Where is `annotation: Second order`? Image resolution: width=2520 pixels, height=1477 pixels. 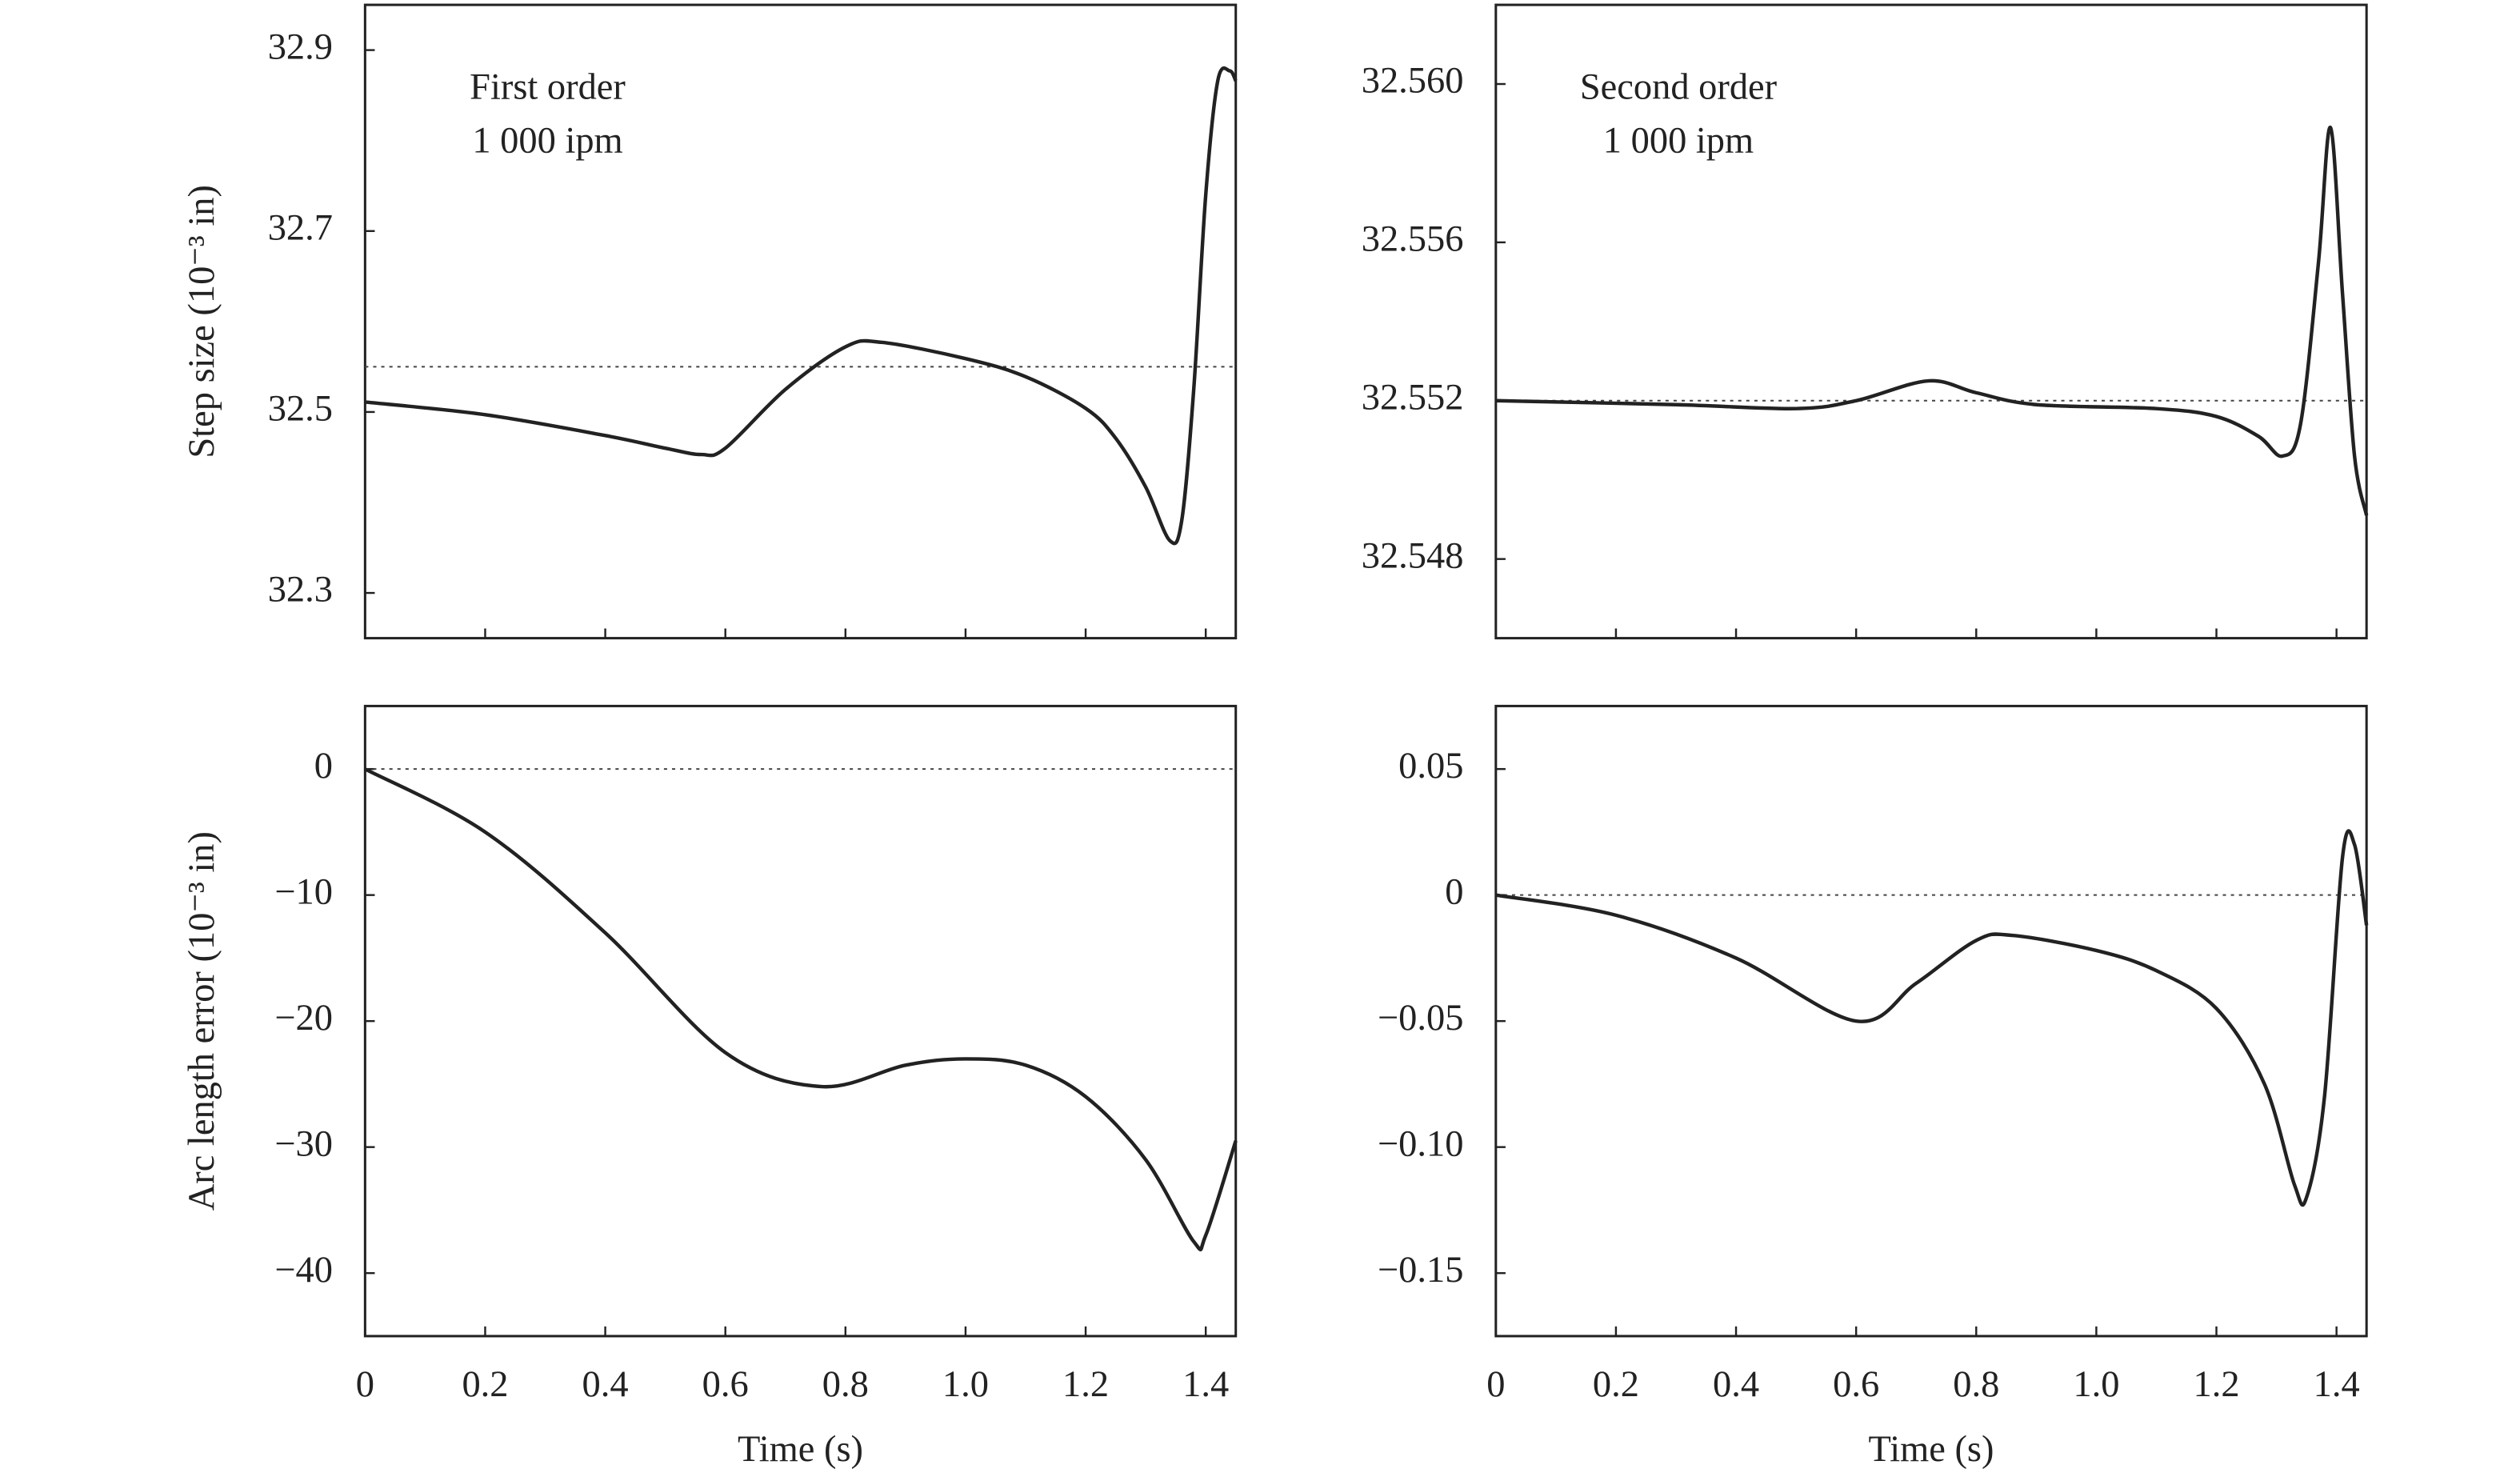
annotation: Second order is located at coordinates (1679, 87).